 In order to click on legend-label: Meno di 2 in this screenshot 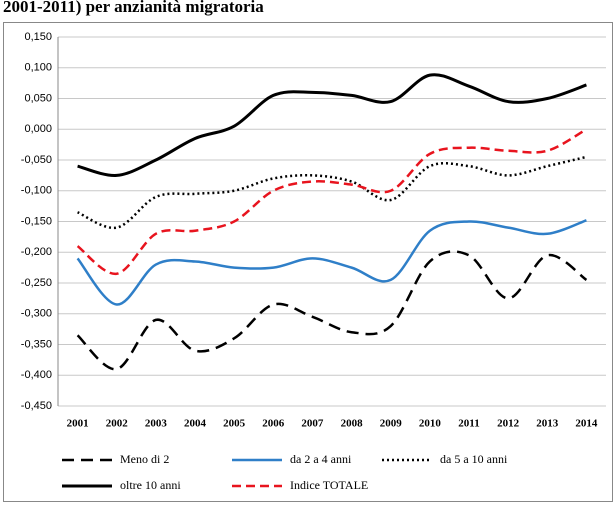, I will do `click(144, 459)`.